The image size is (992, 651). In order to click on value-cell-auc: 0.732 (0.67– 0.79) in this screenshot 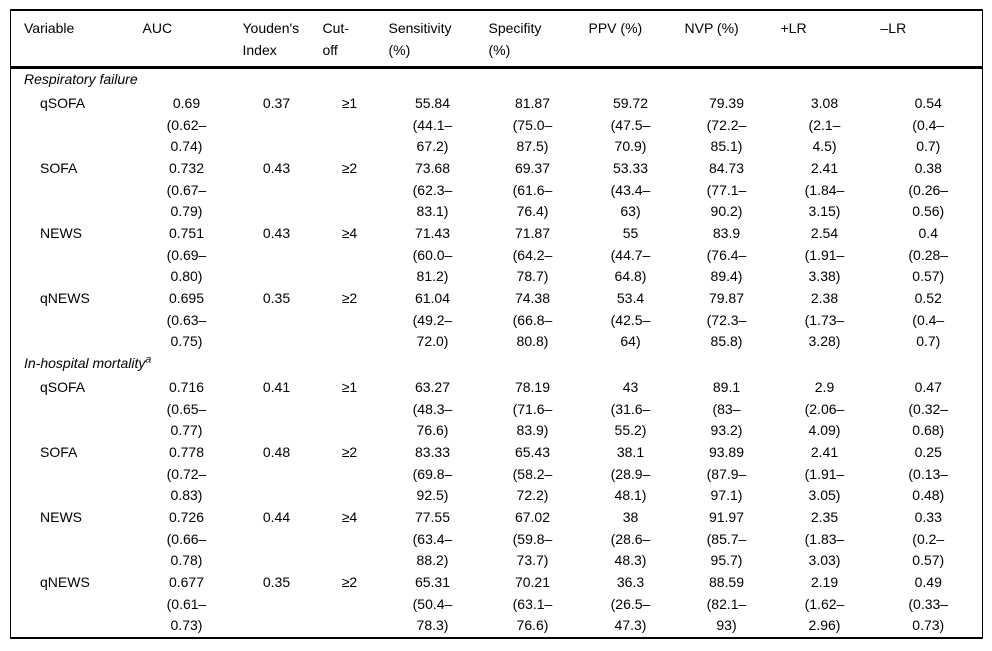, I will do `click(186, 189)`.